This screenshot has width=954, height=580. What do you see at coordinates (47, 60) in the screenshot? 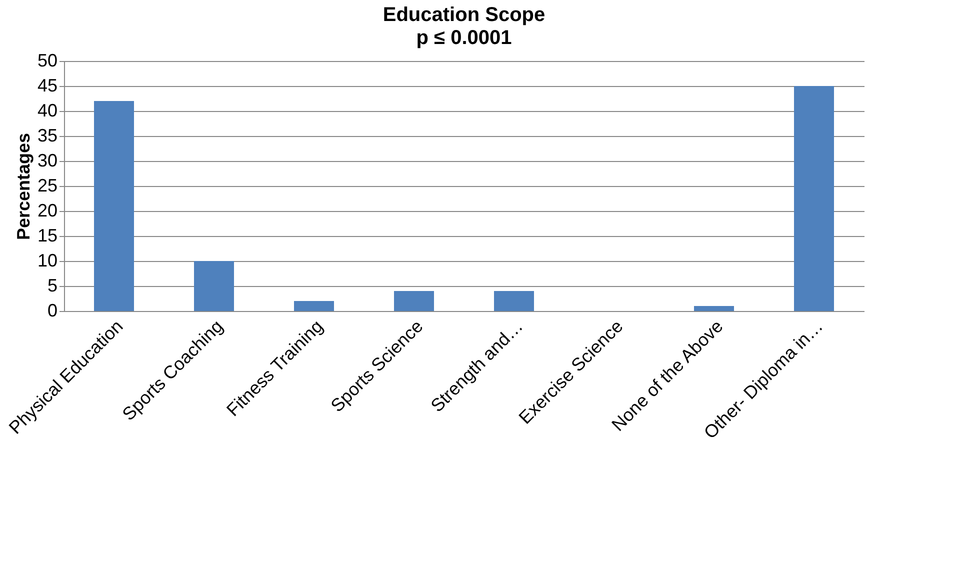
I see `y-tick-label: 50` at bounding box center [47, 60].